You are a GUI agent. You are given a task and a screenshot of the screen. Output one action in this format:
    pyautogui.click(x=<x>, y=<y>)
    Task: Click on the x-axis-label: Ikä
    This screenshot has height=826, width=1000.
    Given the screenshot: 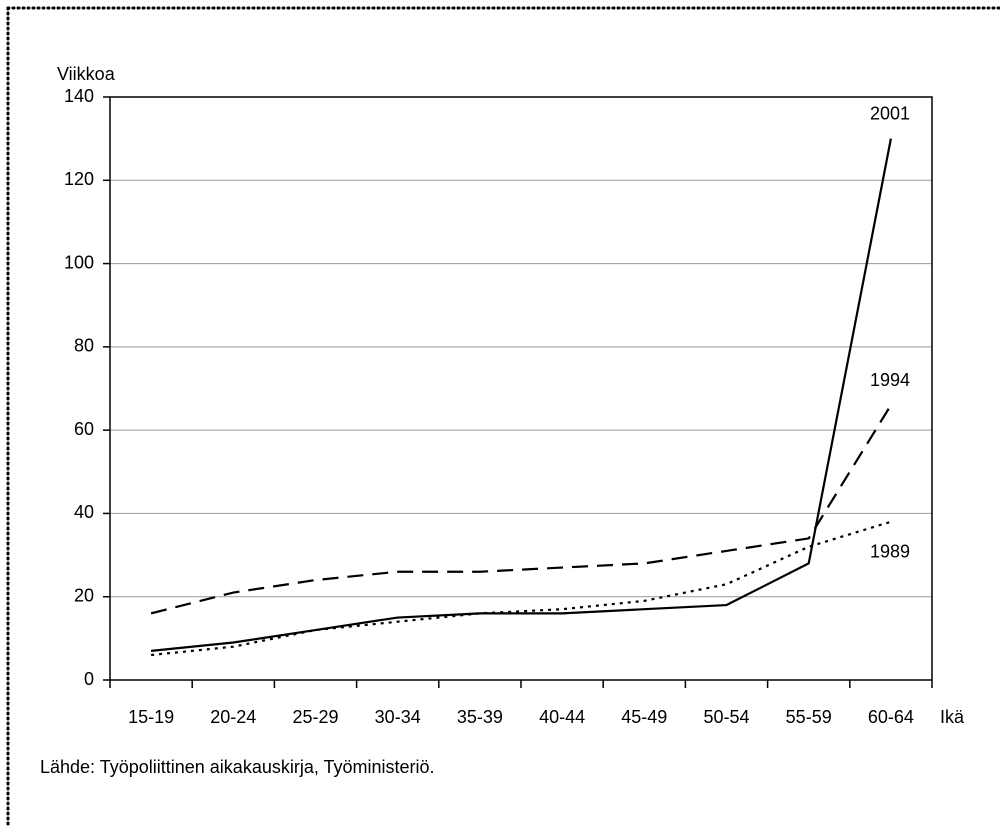 What is the action you would take?
    pyautogui.click(x=952, y=717)
    